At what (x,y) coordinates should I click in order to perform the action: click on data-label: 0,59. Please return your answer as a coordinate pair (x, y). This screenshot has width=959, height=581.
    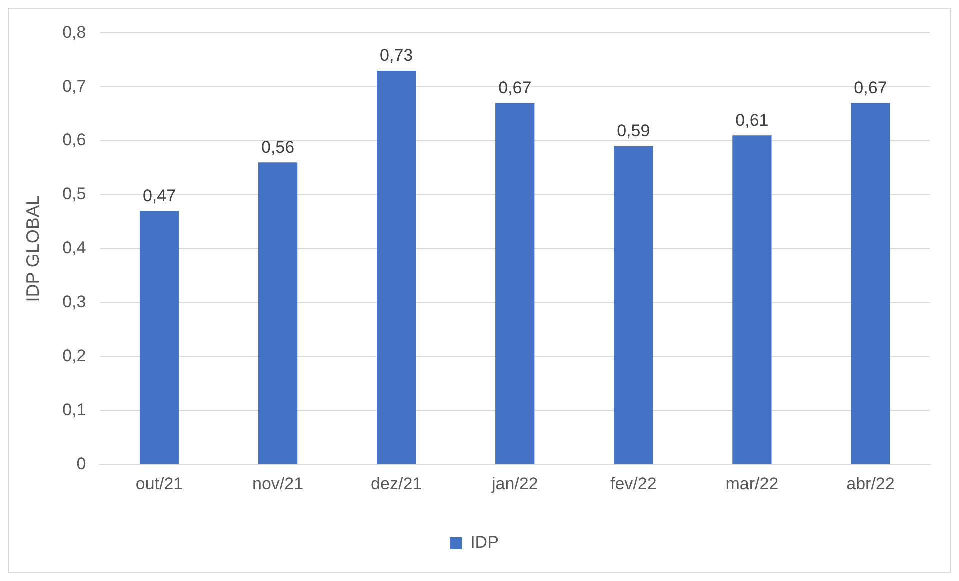
    Looking at the image, I should click on (633, 131).